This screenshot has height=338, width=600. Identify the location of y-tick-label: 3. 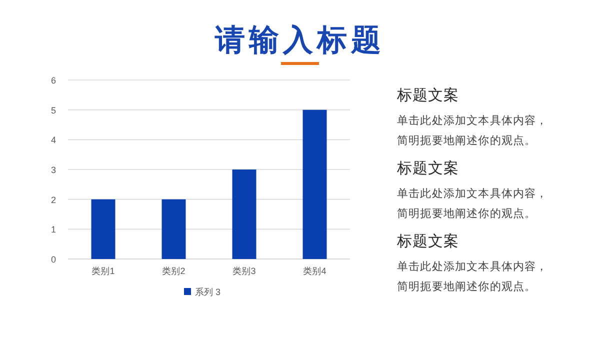
(53, 170).